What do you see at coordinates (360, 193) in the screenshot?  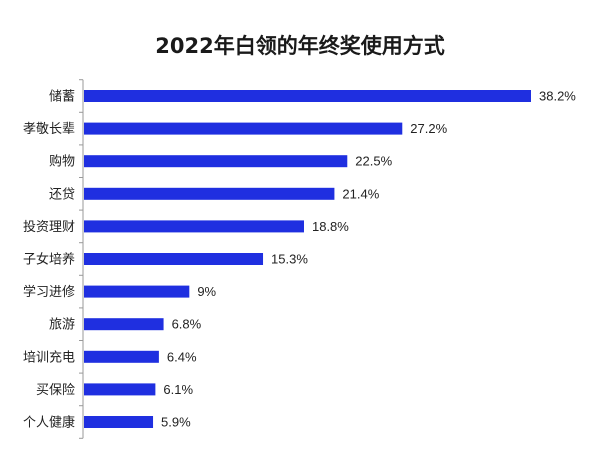 I see `value-label: 21.4%` at bounding box center [360, 193].